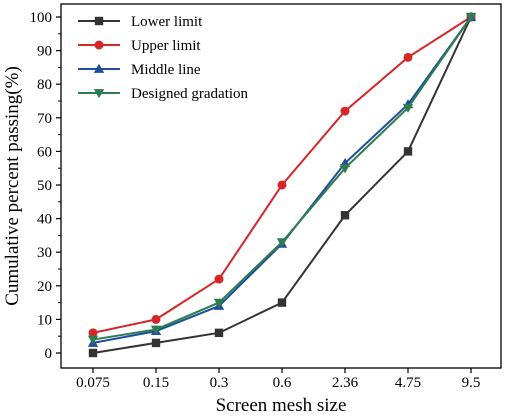 The height and width of the screenshot is (416, 505). Describe the element at coordinates (12, 186) in the screenshot. I see `y-axis-title: Cumulative percent passing(%)` at that location.